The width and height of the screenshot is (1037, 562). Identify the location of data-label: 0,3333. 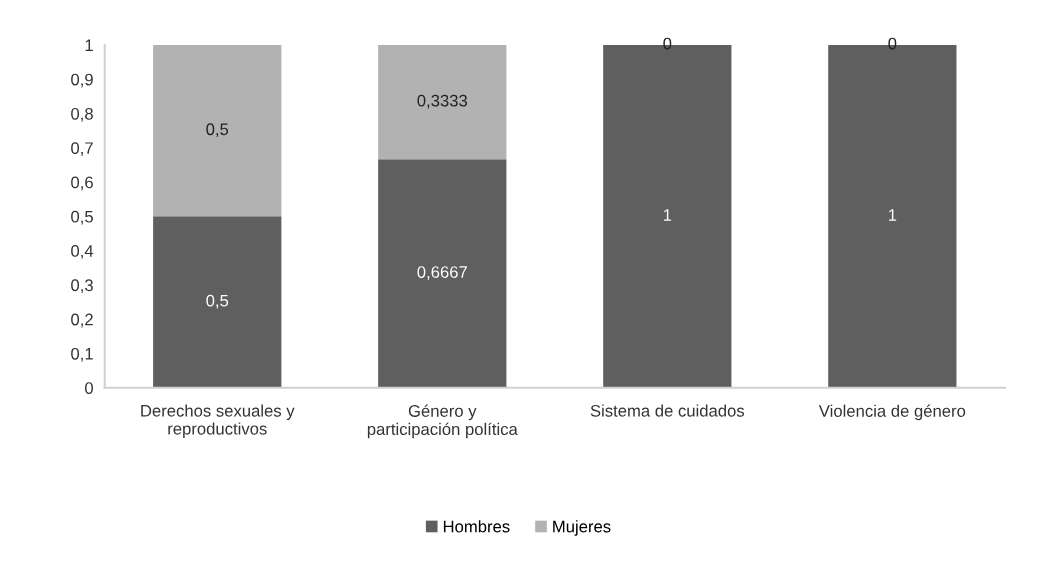
(442, 101).